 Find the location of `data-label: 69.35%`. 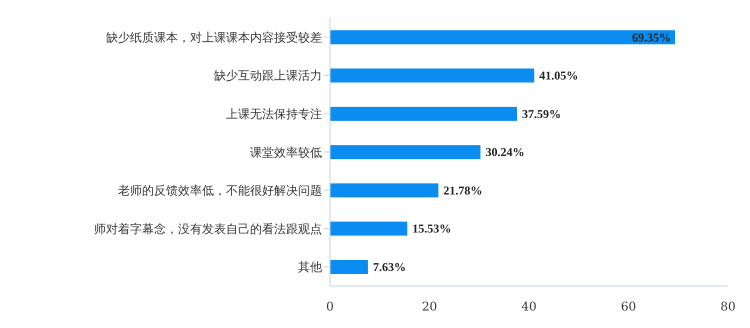

data-label: 69.35% is located at coordinates (652, 37).